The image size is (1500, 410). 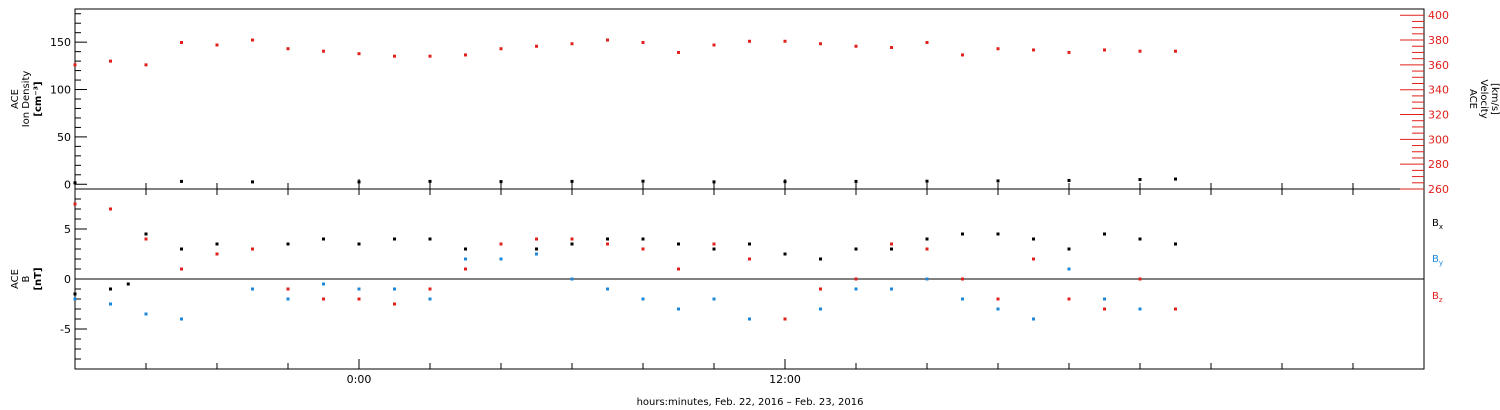 I want to click on bottom-ylabel-line2: B, so click(x=26, y=278).